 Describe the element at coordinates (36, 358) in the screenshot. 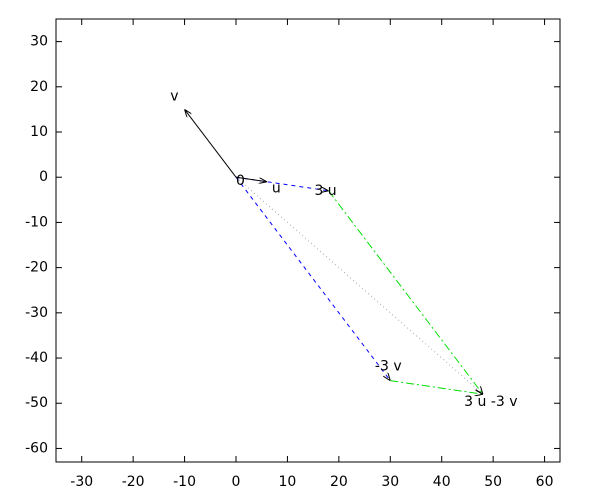

I see `y-tick-label: -40` at that location.